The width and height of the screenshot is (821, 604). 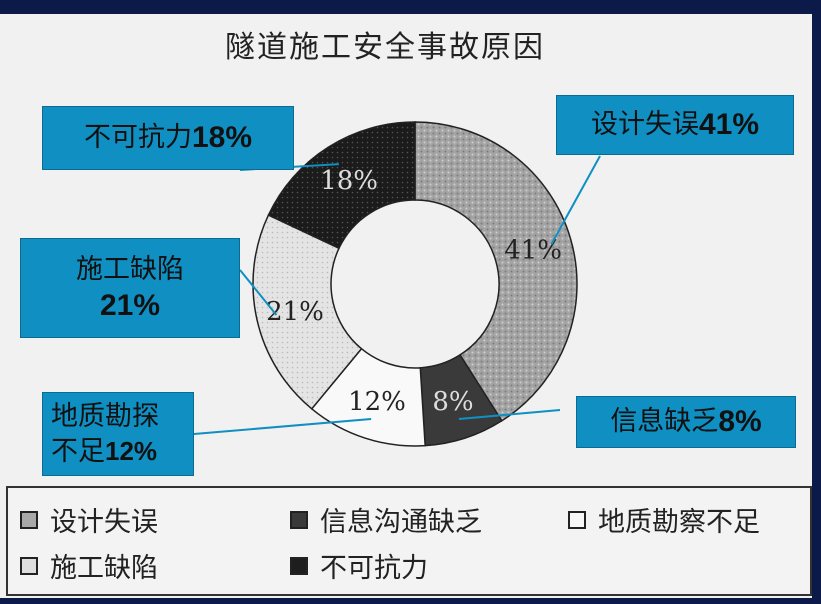 I want to click on callout-geology-survey-name: 地质勘探 不足12%, so click(x=105, y=433).